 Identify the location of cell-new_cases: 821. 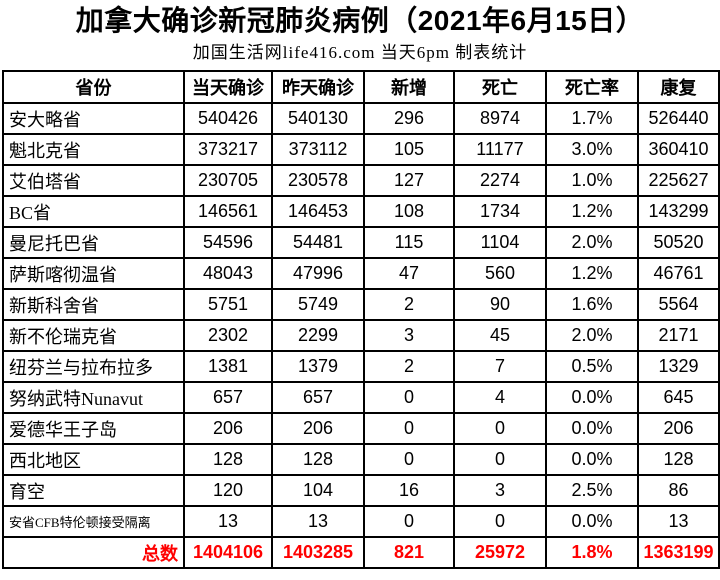
(409, 552).